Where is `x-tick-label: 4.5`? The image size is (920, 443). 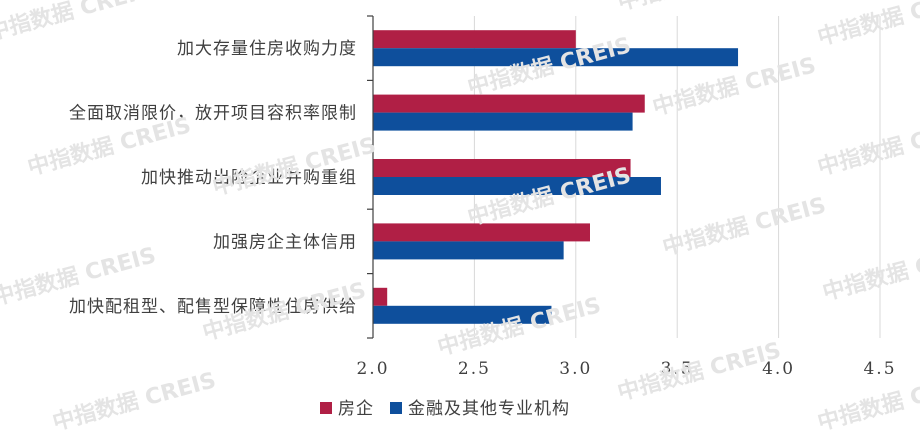 x-tick-label: 4.5 is located at coordinates (879, 369).